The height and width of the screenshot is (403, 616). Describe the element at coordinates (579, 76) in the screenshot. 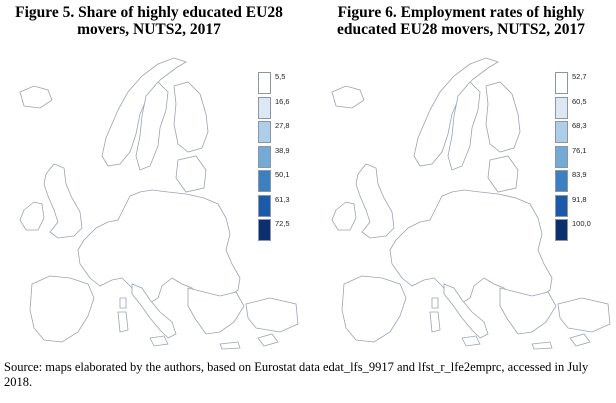

I see `legend-label: 52,7` at that location.